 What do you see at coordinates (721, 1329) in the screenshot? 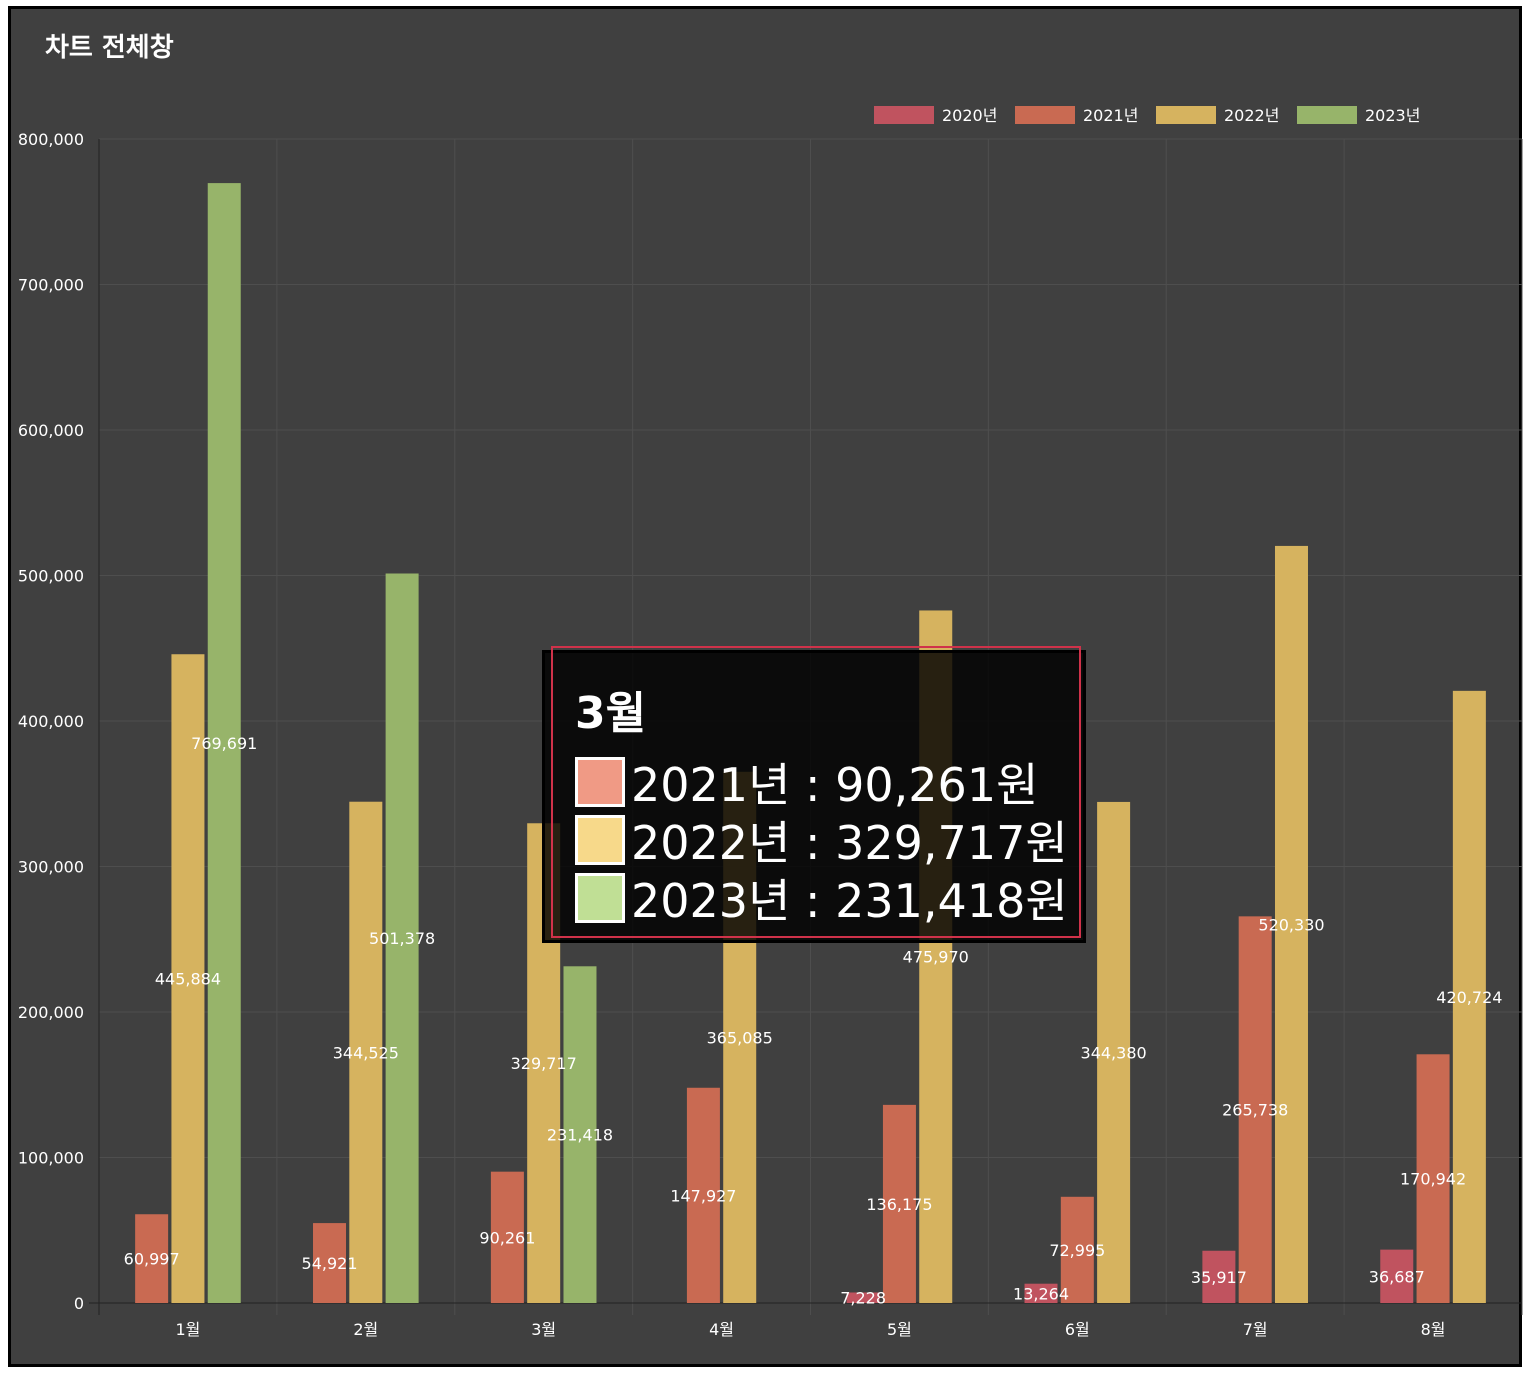
I see `x-tick-label: 4월` at bounding box center [721, 1329].